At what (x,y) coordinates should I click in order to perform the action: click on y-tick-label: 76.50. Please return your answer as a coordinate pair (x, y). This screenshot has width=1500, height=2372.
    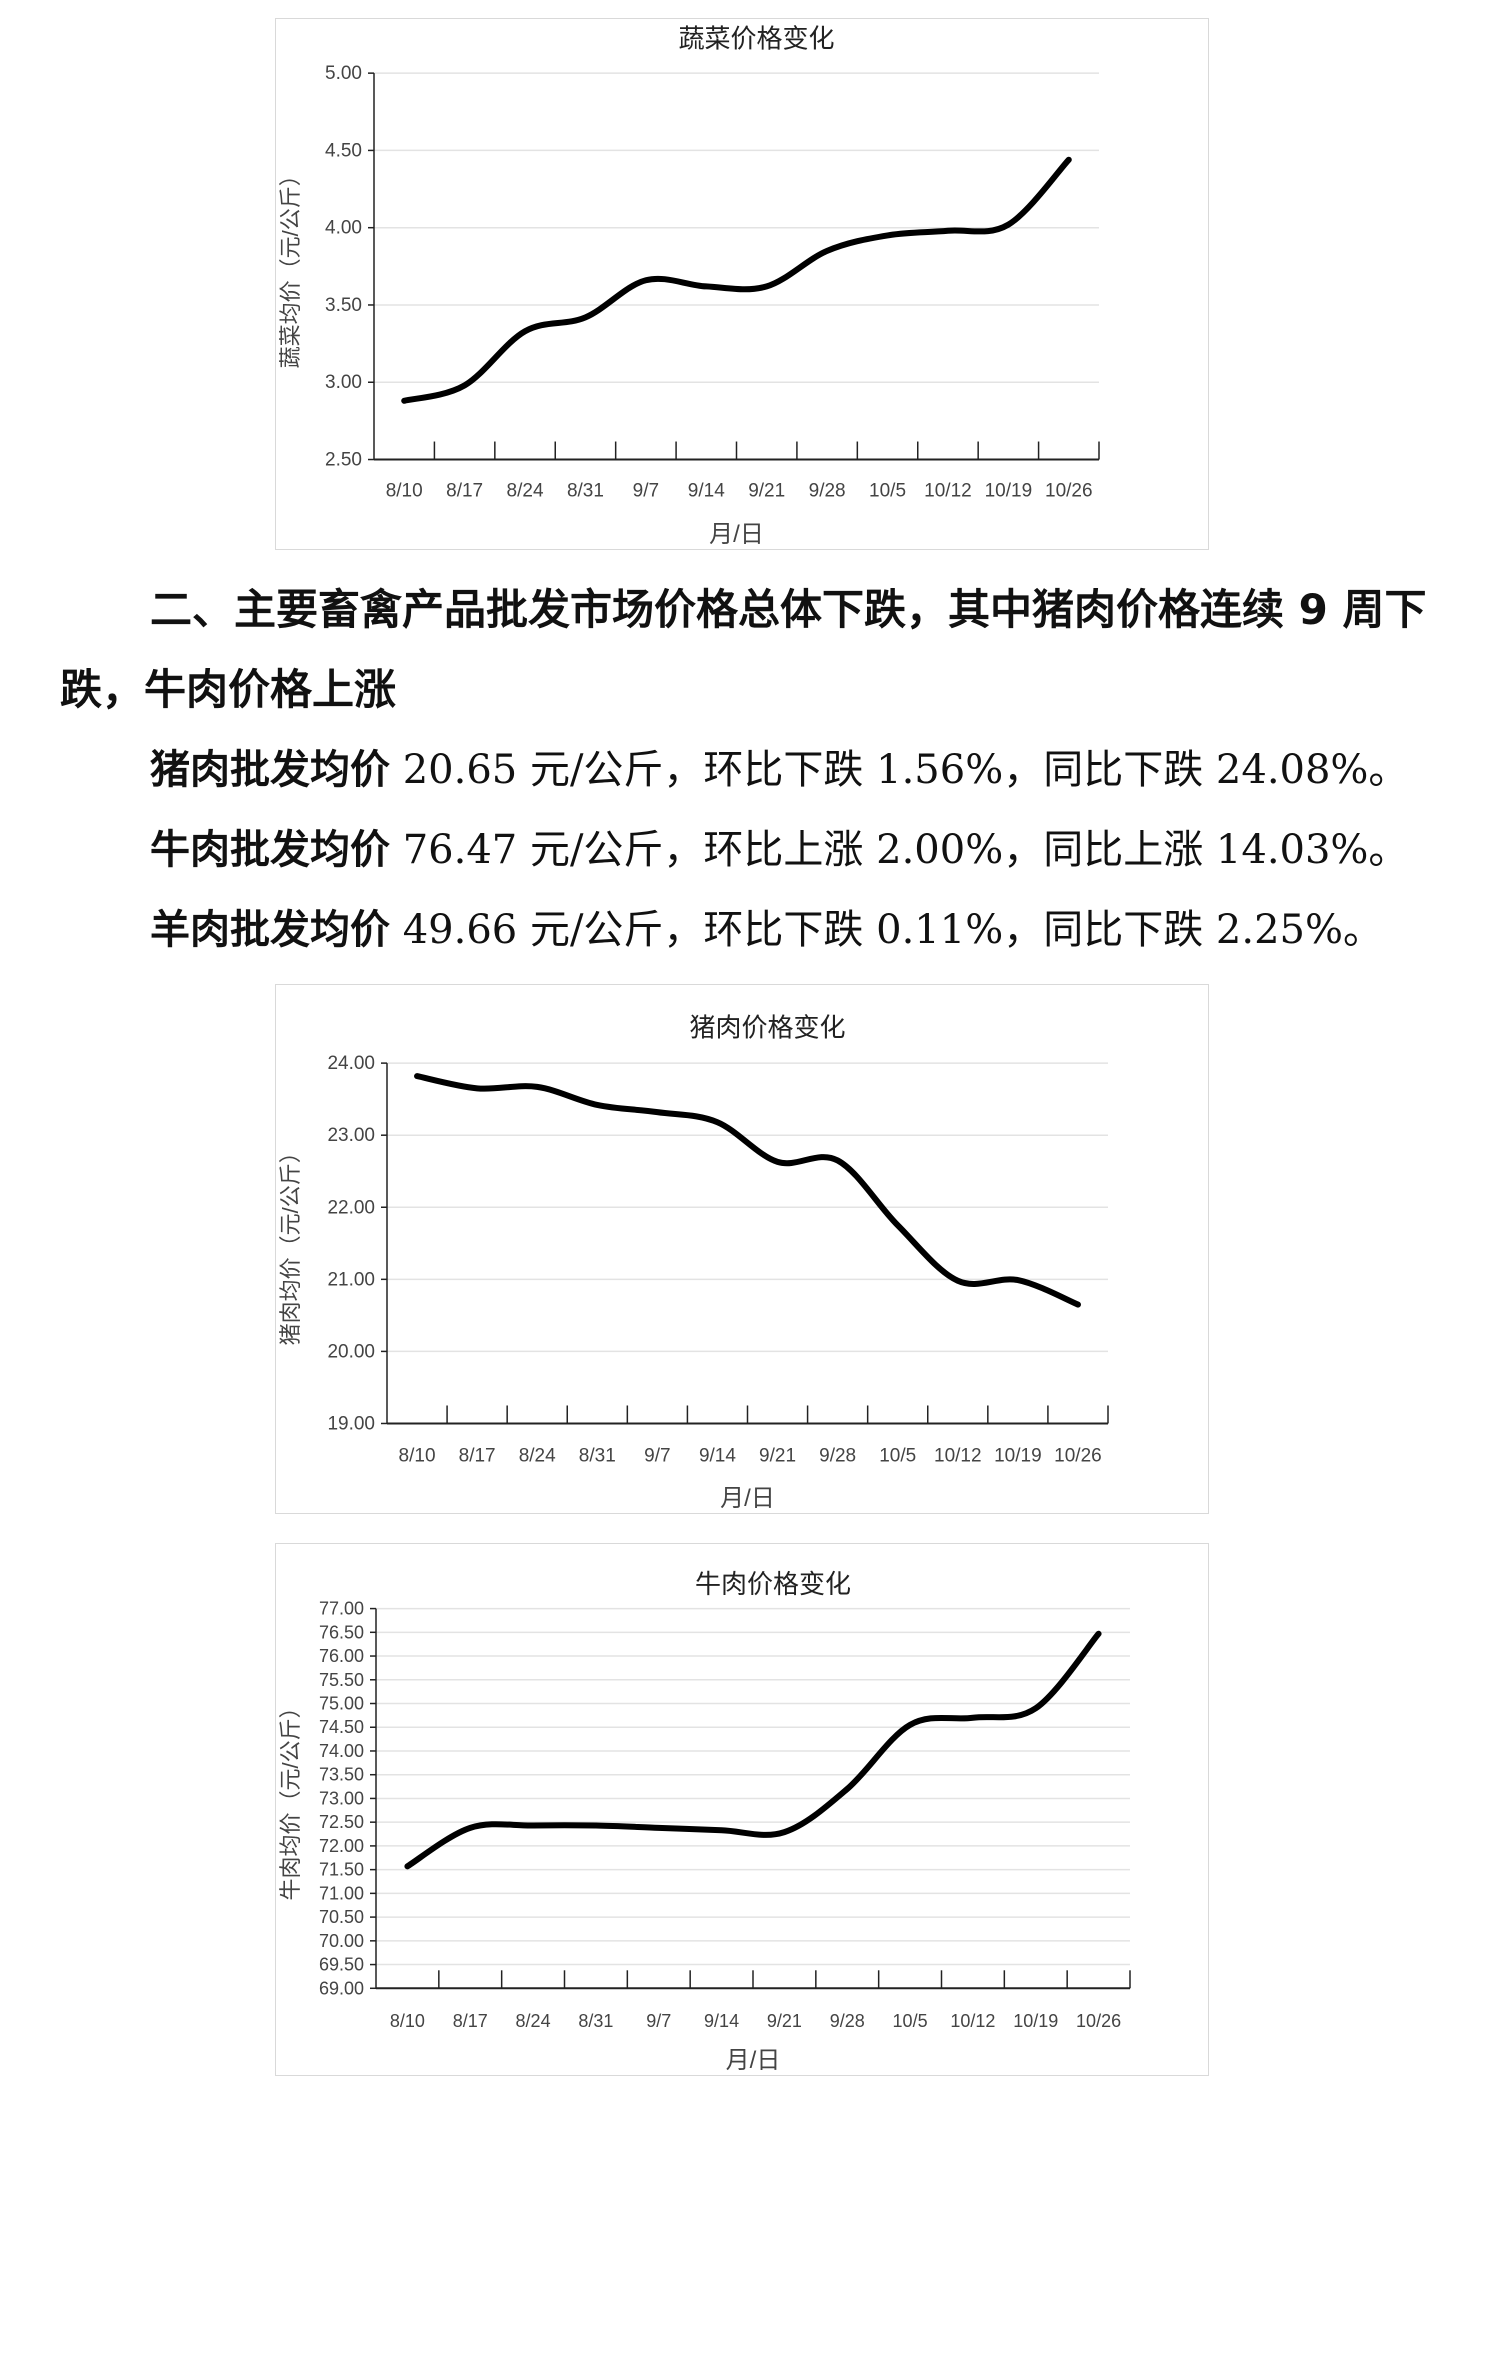
    Looking at the image, I should click on (341, 1632).